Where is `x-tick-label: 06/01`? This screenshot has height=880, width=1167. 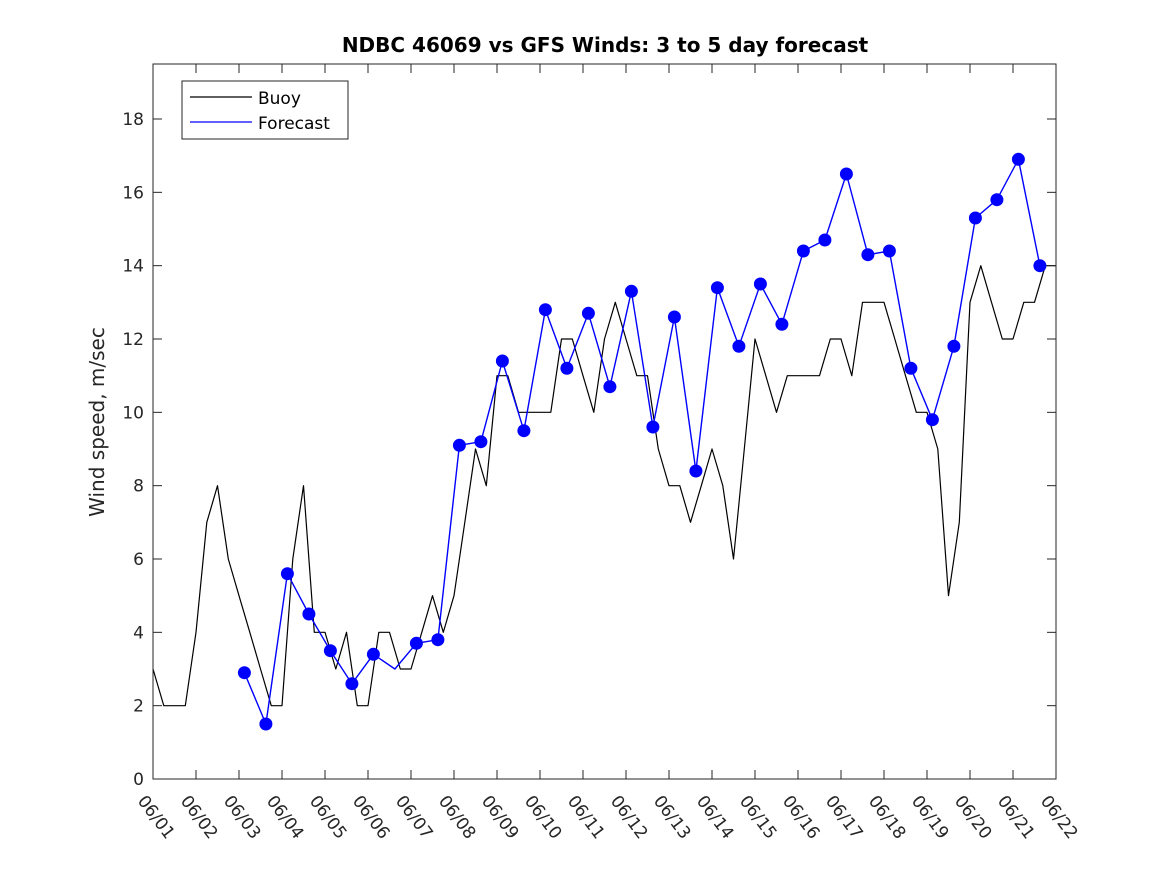
x-tick-label: 06/01 is located at coordinates (155, 817).